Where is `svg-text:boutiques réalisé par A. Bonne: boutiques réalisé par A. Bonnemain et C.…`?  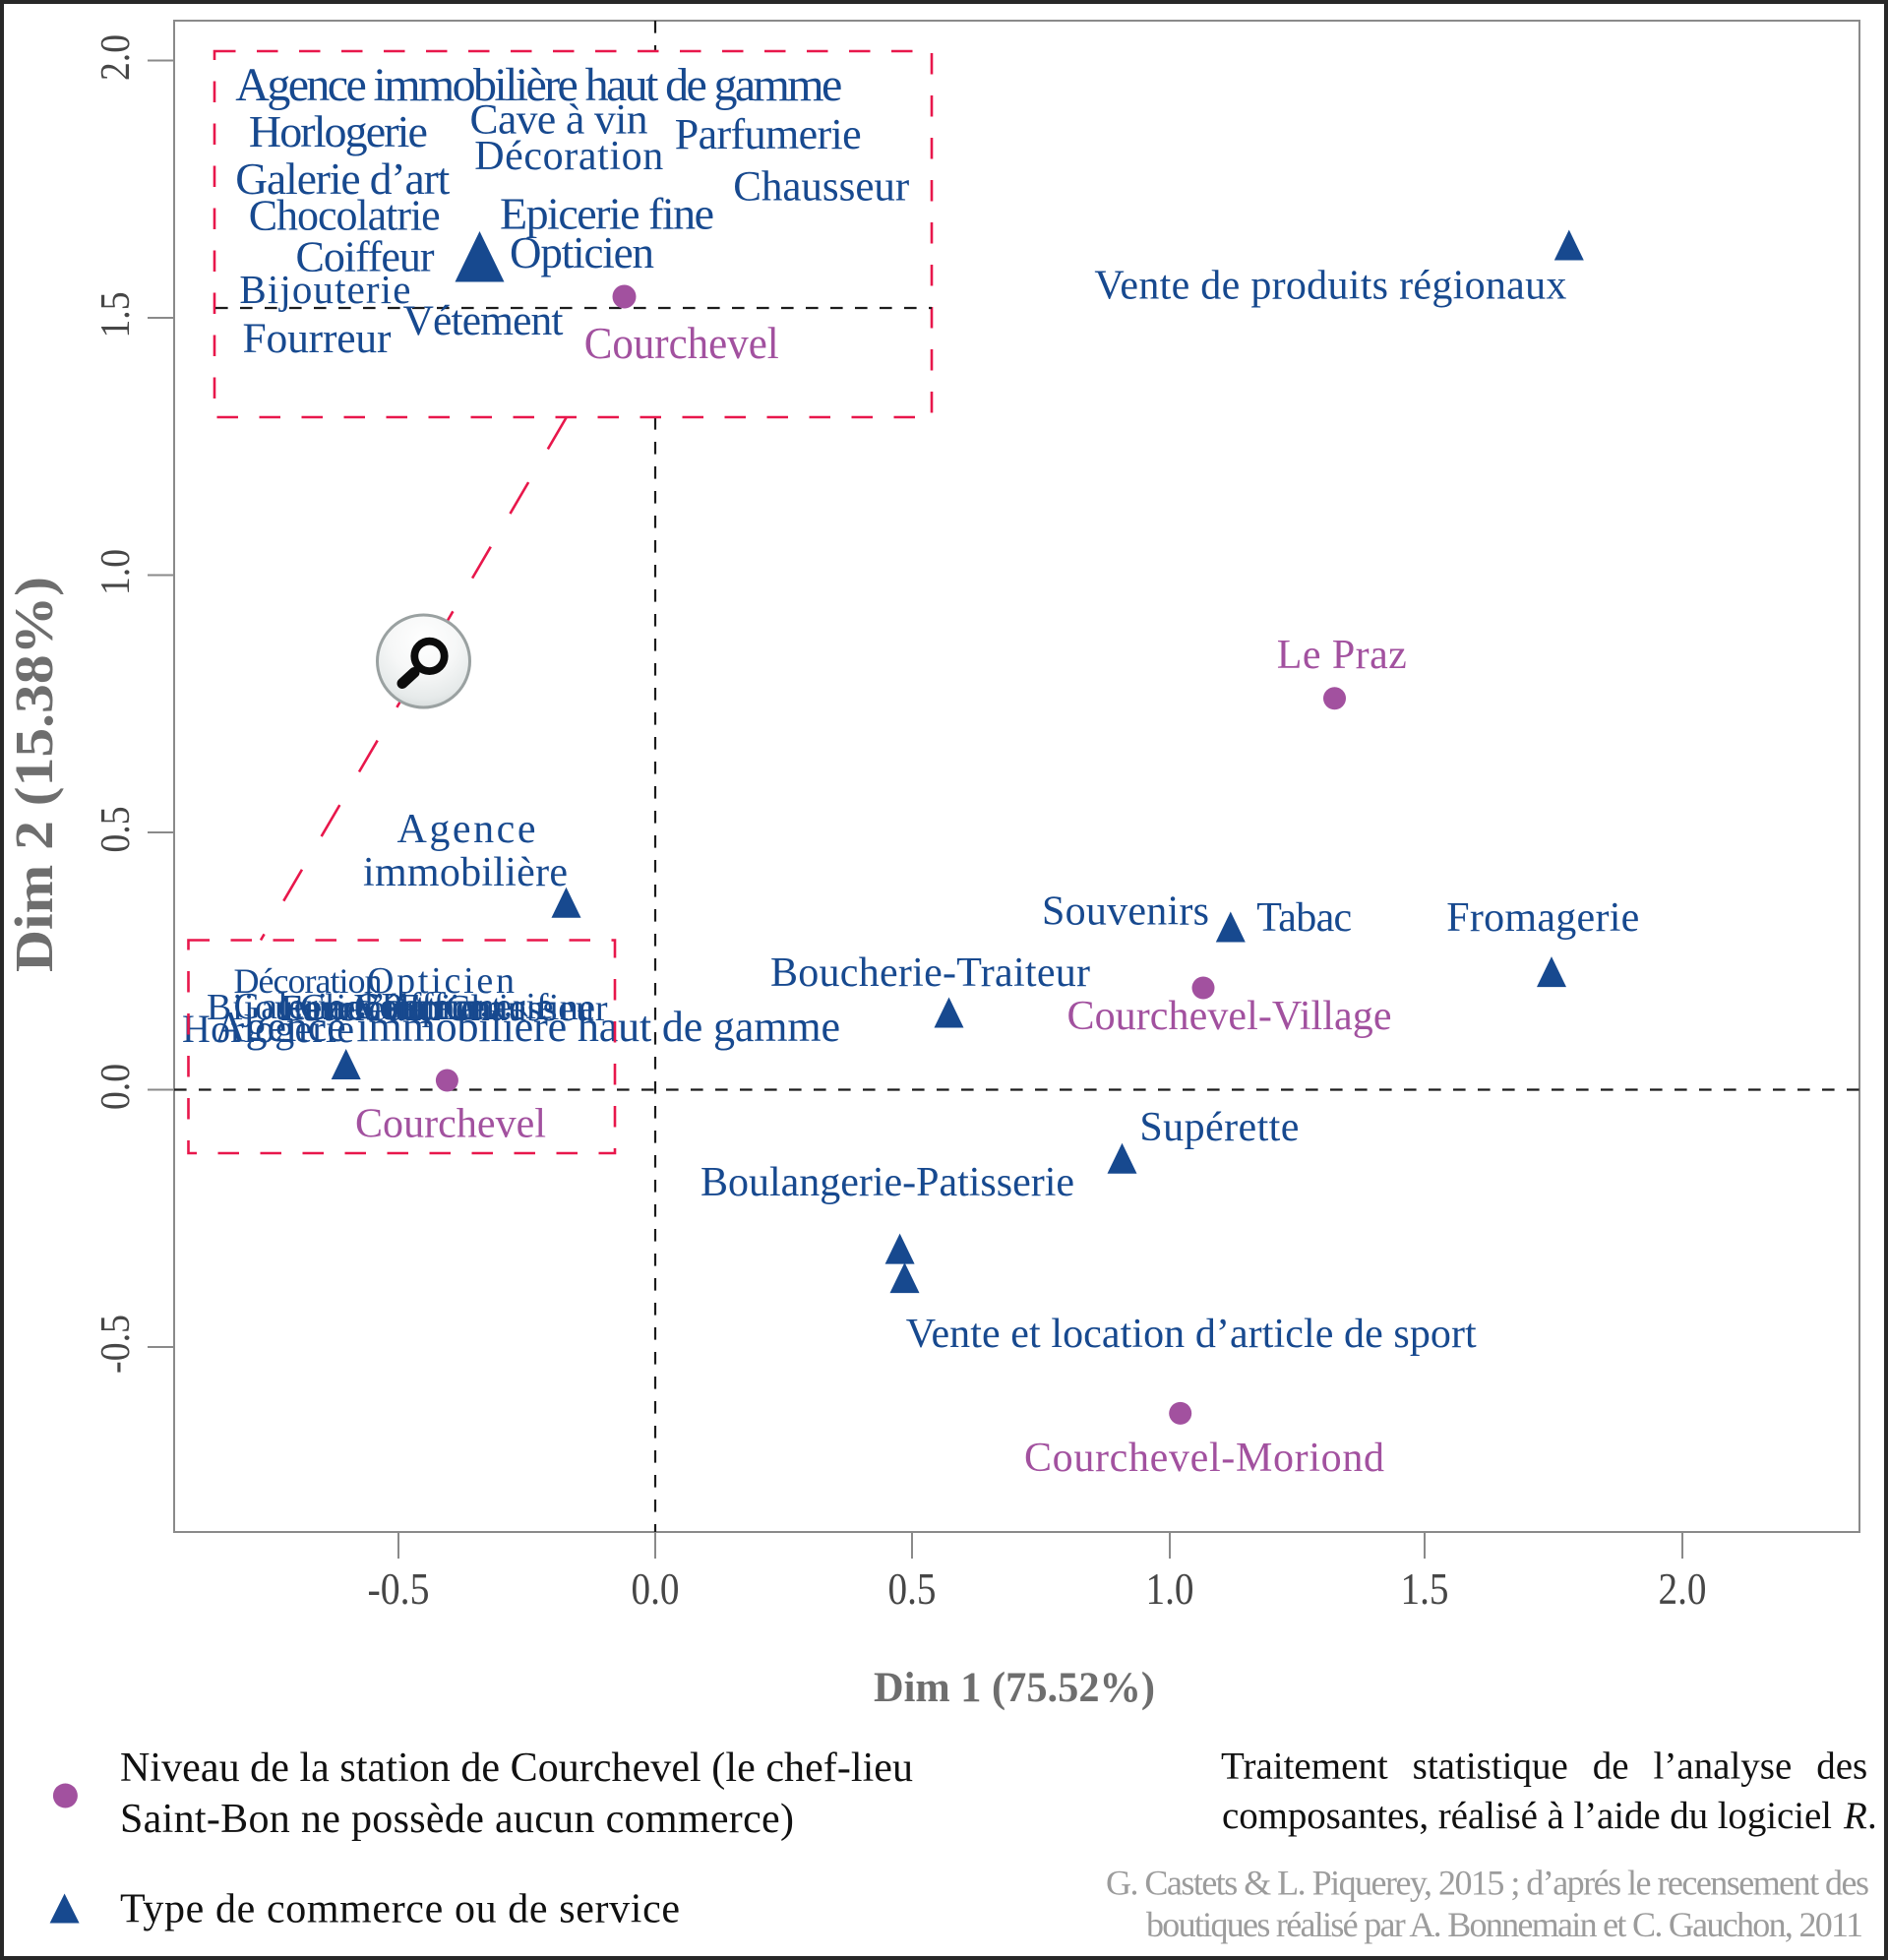 svg-text:boutiques réalisé par A. Bonne: boutiques réalisé par A. Bonnemain et C.… is located at coordinates (1504, 1924).